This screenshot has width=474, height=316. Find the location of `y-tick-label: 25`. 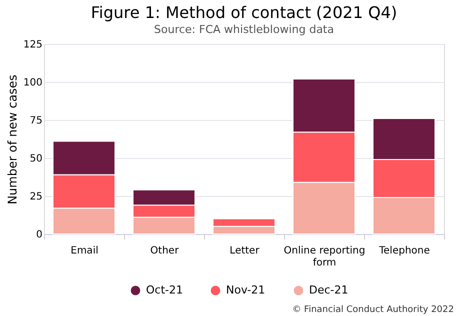

y-tick-label: 25 is located at coordinates (36, 197).